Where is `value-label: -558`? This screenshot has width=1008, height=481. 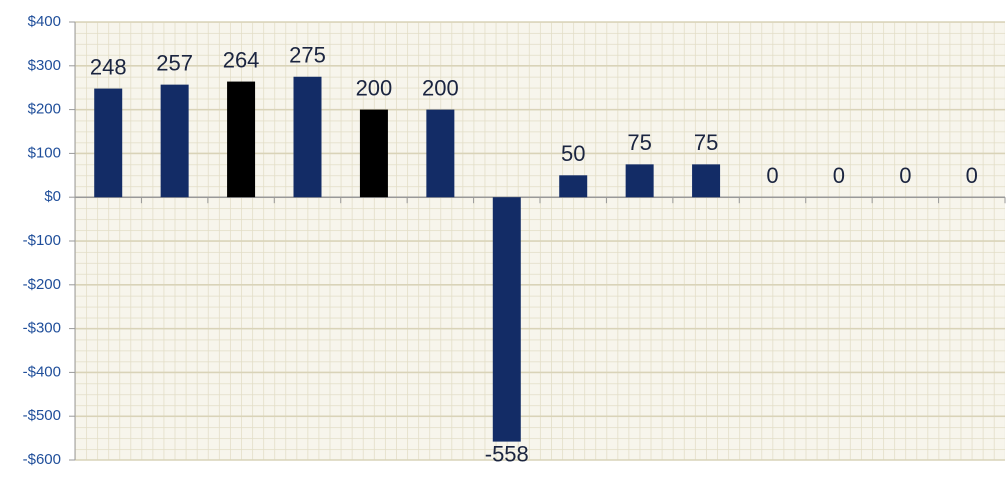
value-label: -558 is located at coordinates (507, 453).